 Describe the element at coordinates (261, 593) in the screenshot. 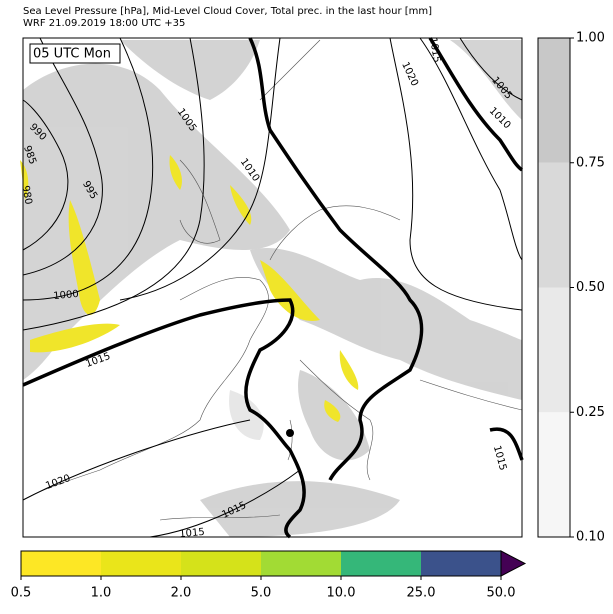

I see `colorbar-tick-label: 5.0` at that location.